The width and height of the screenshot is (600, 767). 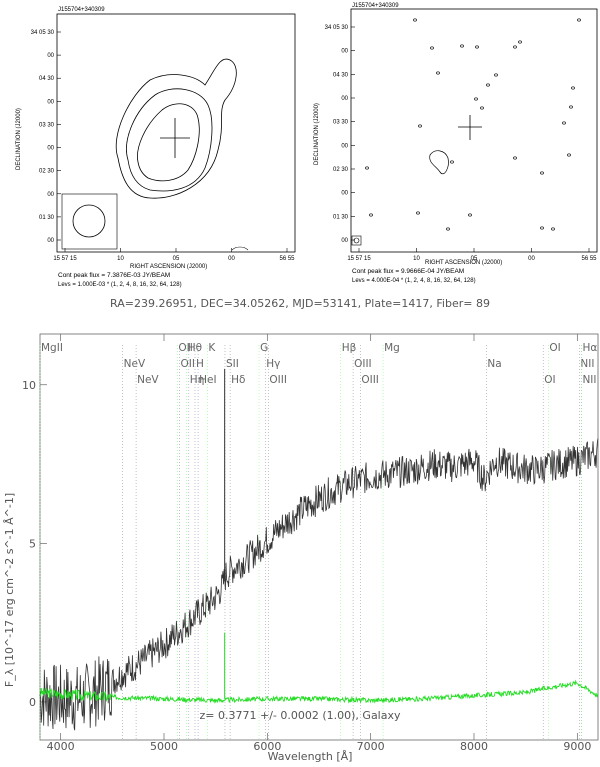 What do you see at coordinates (317, 134) in the screenshot?
I see `radio-right-ylabel: DECLINATION (J2000)` at bounding box center [317, 134].